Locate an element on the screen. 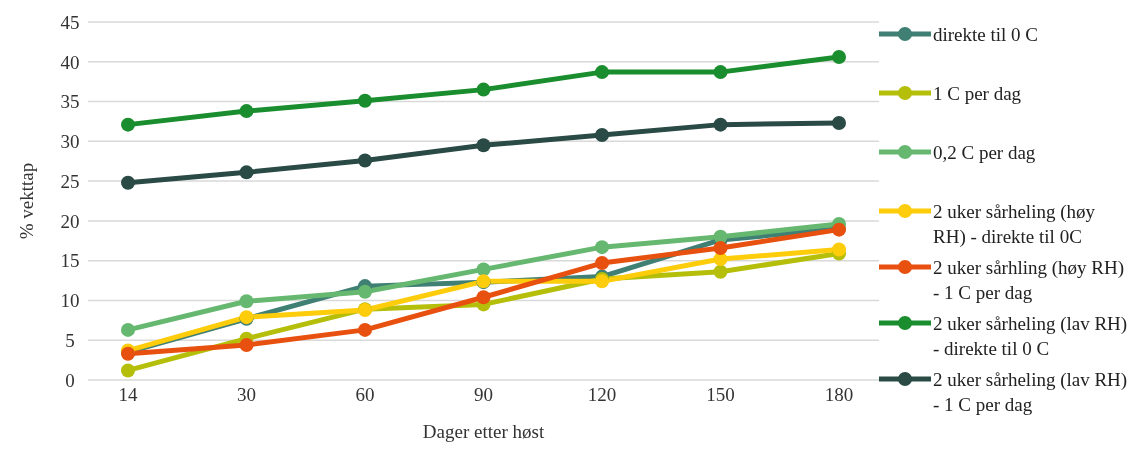  legend-label: 2 uker sårheling (høy RH) - direkte til 0C is located at coordinates (1014, 224).